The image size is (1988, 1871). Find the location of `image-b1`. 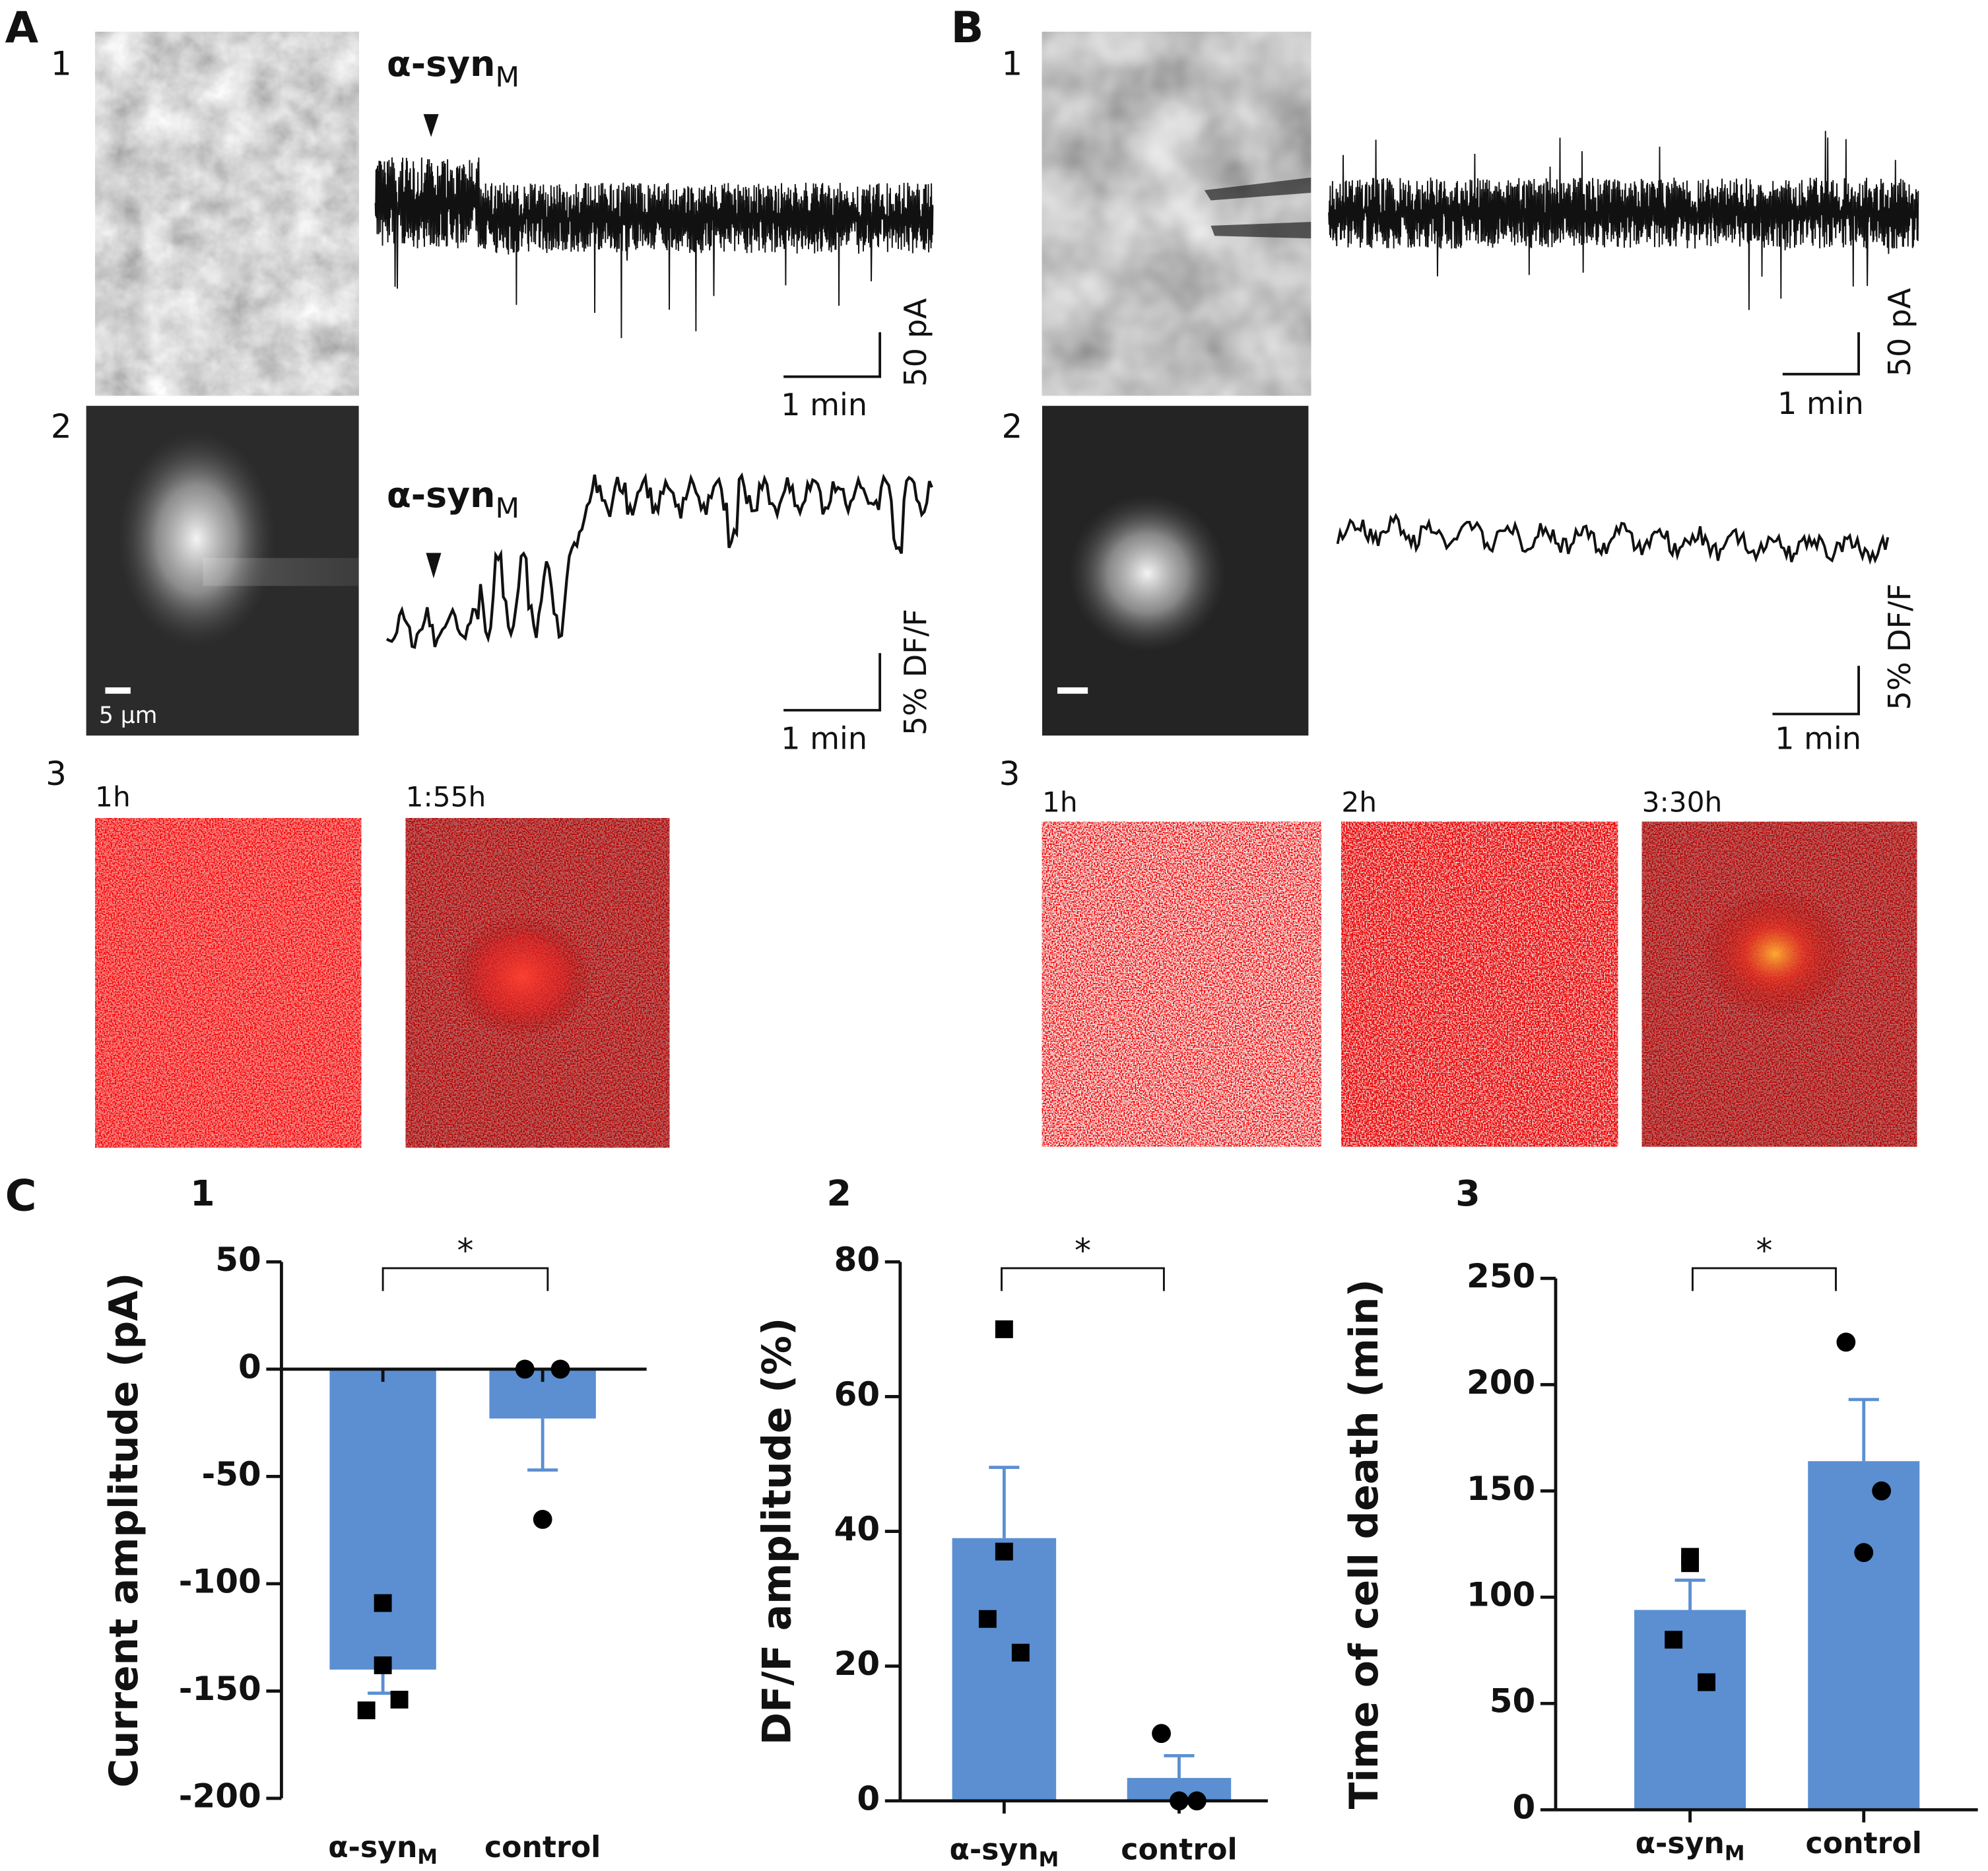

image-b1 is located at coordinates (1176, 214).